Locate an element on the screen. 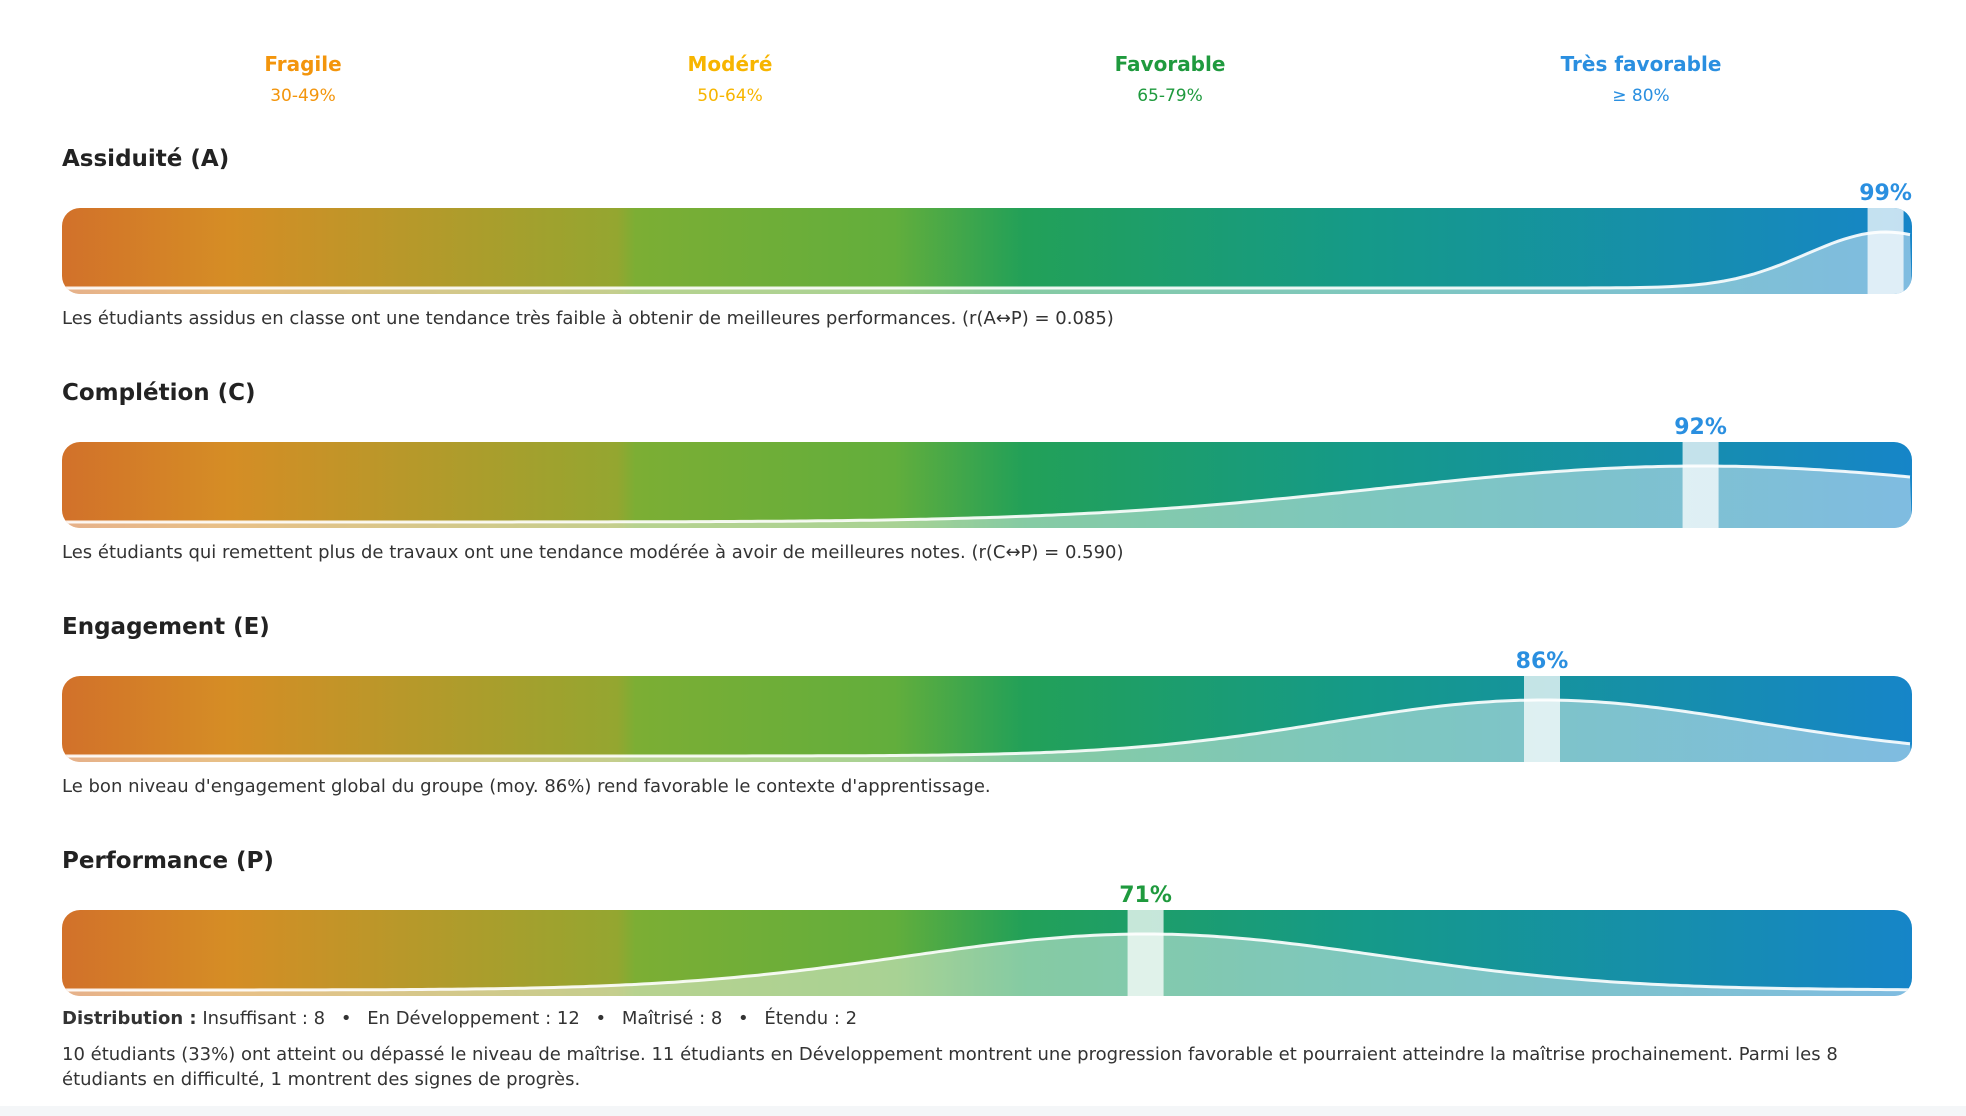 Image resolution: width=1966 pixels, height=1116 pixels. distribution-item: Insuffisant : 8 is located at coordinates (264, 1018).